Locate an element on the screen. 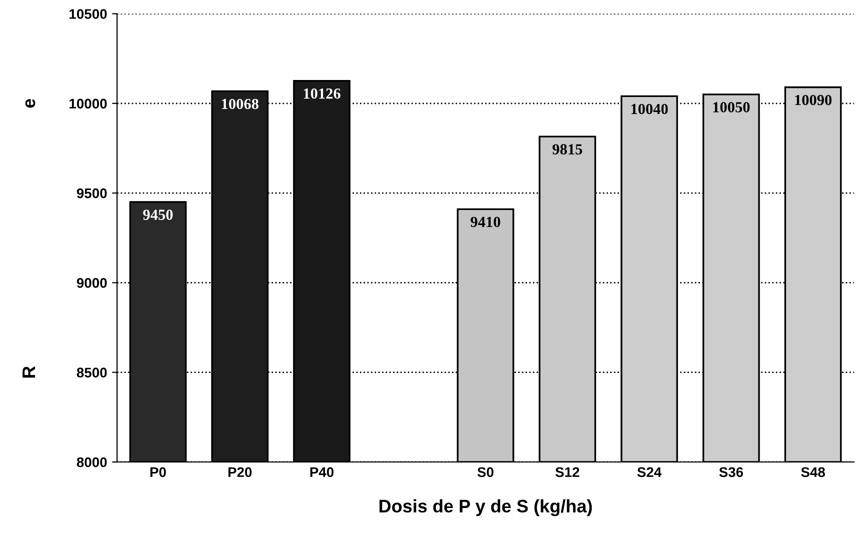 Image resolution: width=867 pixels, height=550 pixels. x-axis-title: Dosis de P y de S (kg/ha) is located at coordinates (486, 507).